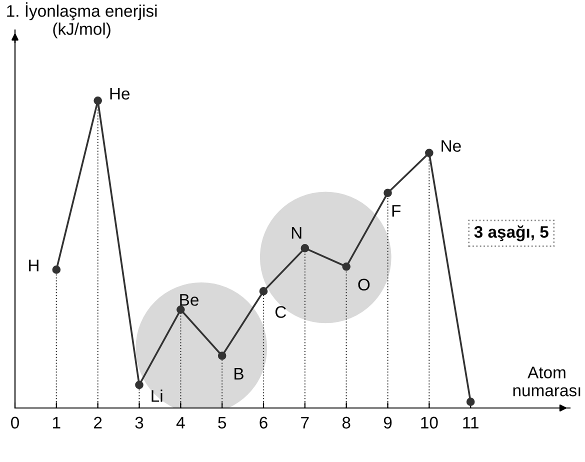 The width and height of the screenshot is (585, 462). Describe the element at coordinates (470, 422) in the screenshot. I see `x-tick-label: 11` at that location.